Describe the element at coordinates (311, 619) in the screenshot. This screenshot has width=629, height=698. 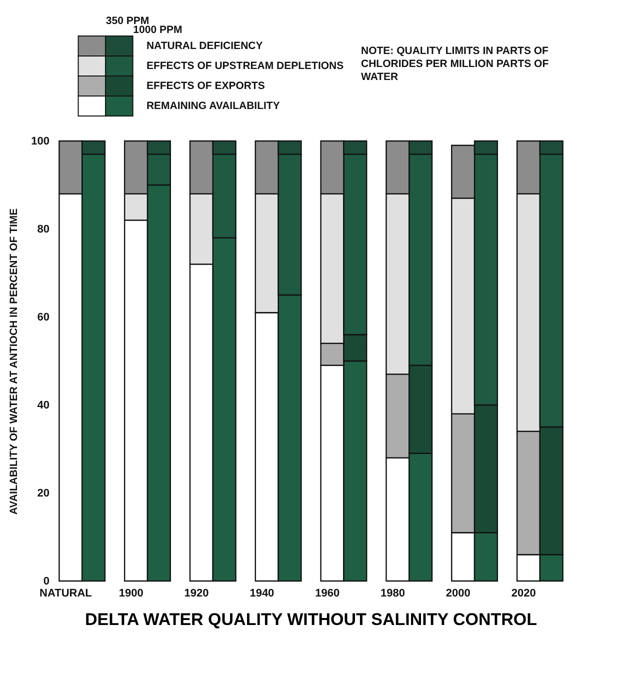
I see `text: DELTA WATER QUALITY WITHOUT SALINITY CONTROL` at that location.